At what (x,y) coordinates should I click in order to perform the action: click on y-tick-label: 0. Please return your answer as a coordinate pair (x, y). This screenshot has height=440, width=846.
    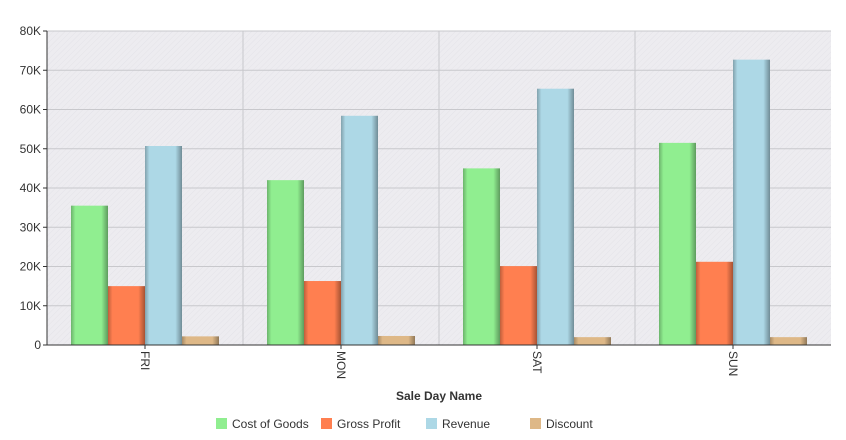
    Looking at the image, I should click on (37, 345).